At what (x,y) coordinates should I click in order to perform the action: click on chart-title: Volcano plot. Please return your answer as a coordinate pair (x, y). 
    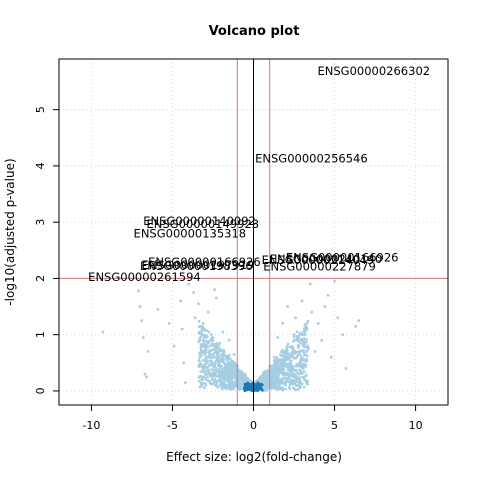
    Looking at the image, I should click on (254, 31).